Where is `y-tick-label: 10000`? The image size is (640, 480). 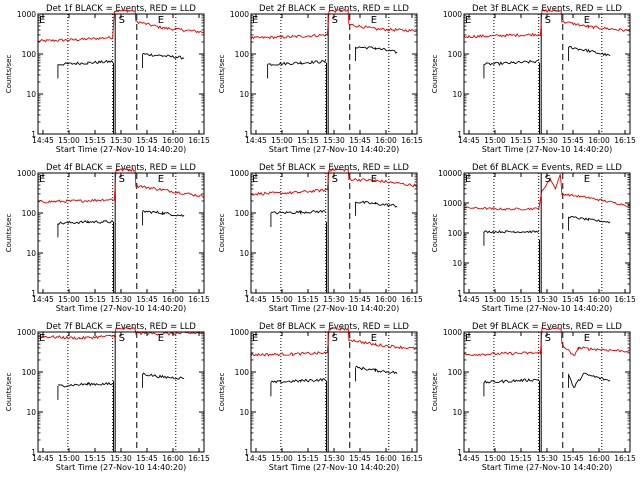 y-tick-label: 10000 is located at coordinates (450, 173).